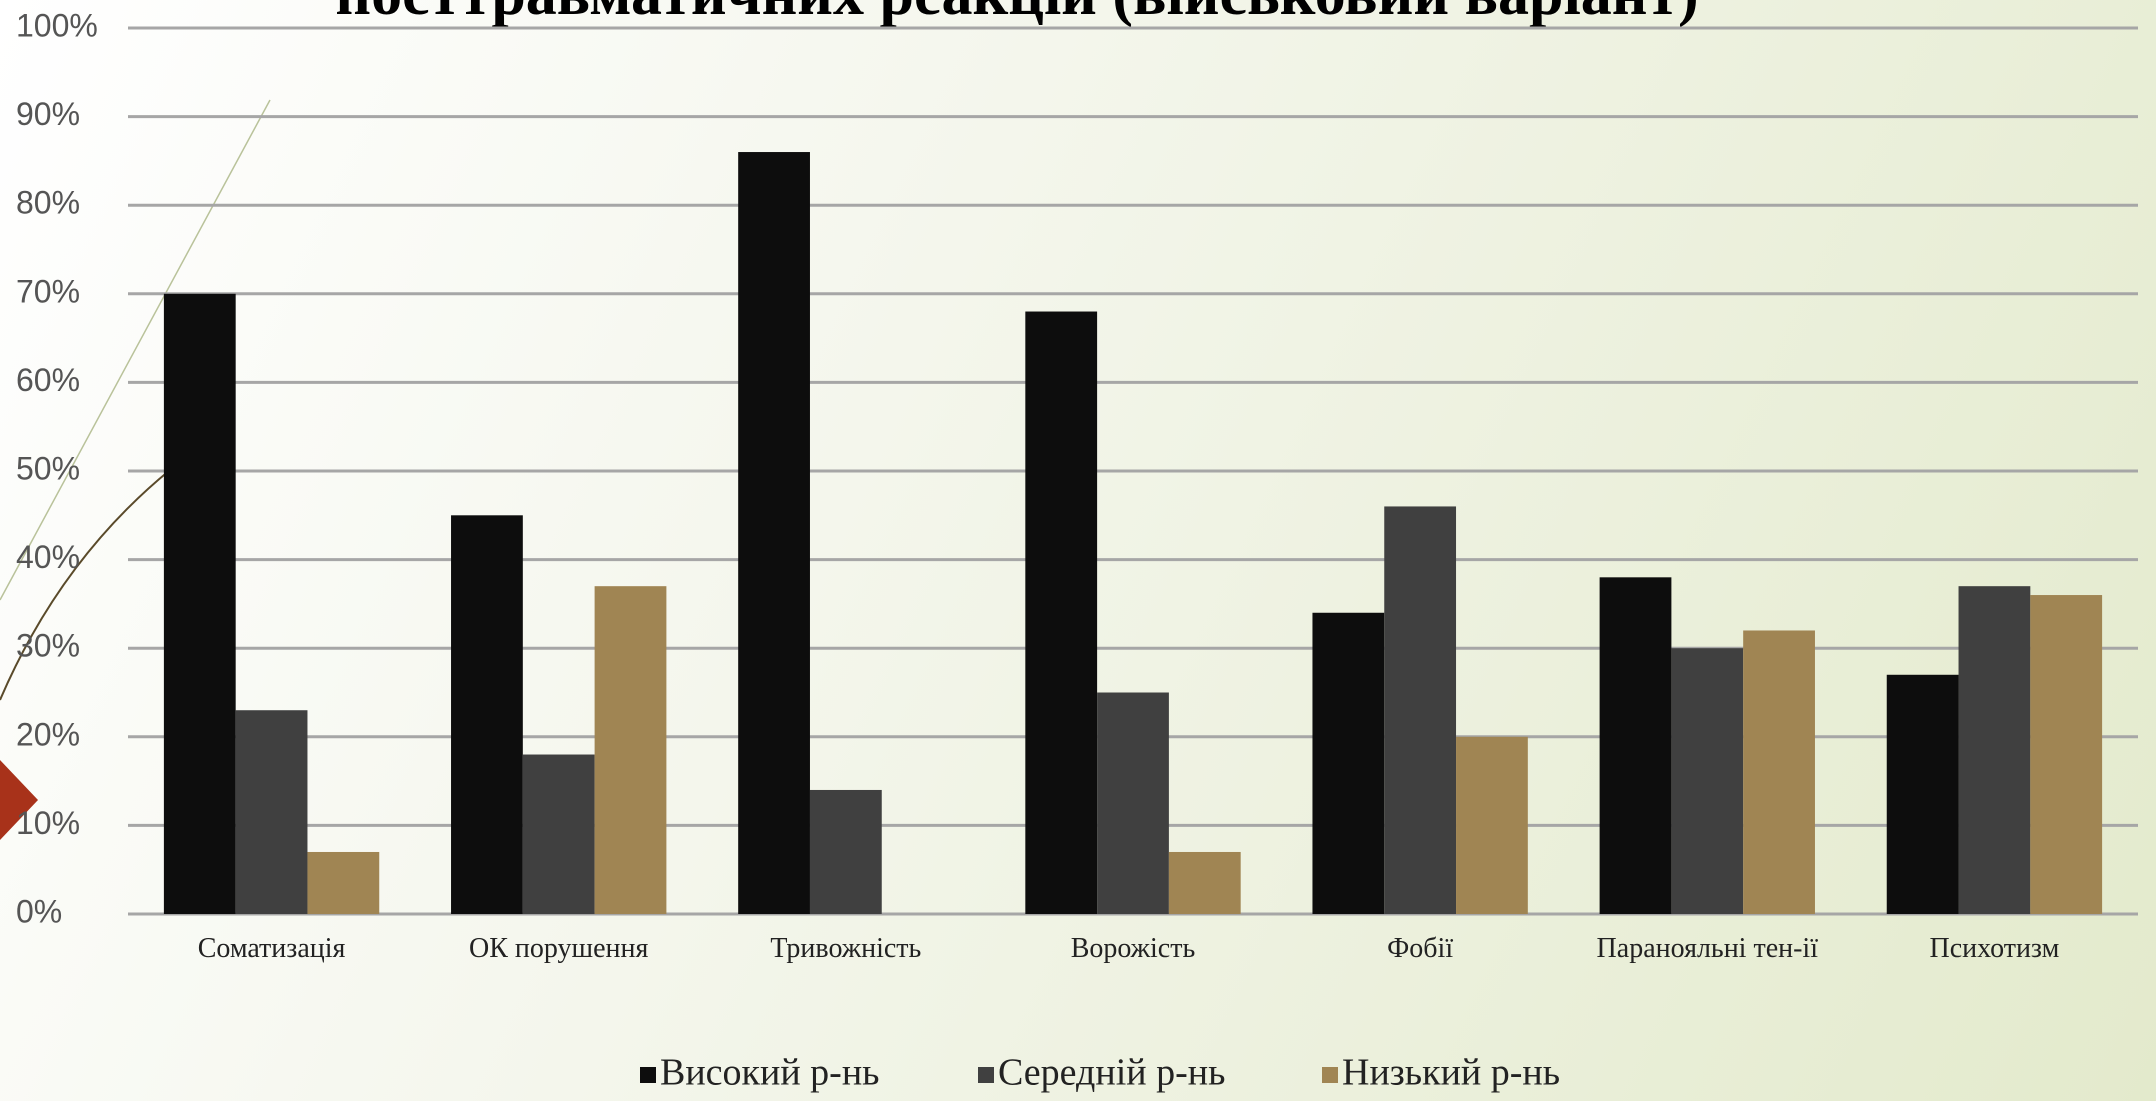 Image resolution: width=2156 pixels, height=1101 pixels. What do you see at coordinates (1133, 948) in the screenshot?
I see `x-tick-label: Ворожість` at bounding box center [1133, 948].